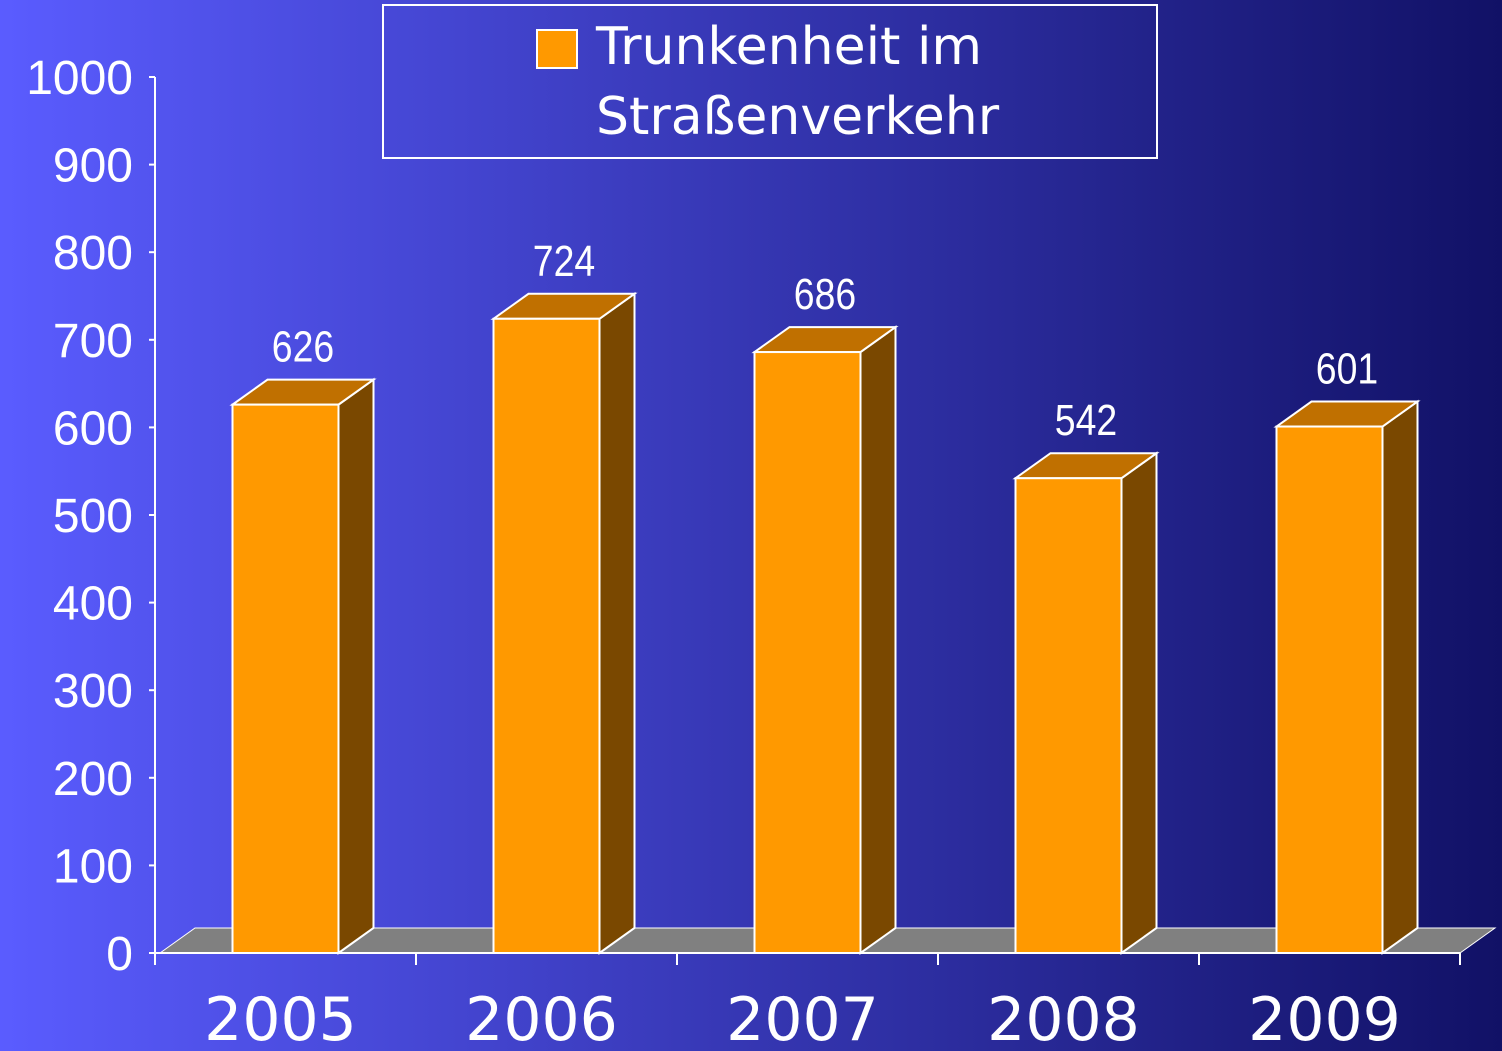  I want to click on x-tick-label: 2007, so click(802, 1018).